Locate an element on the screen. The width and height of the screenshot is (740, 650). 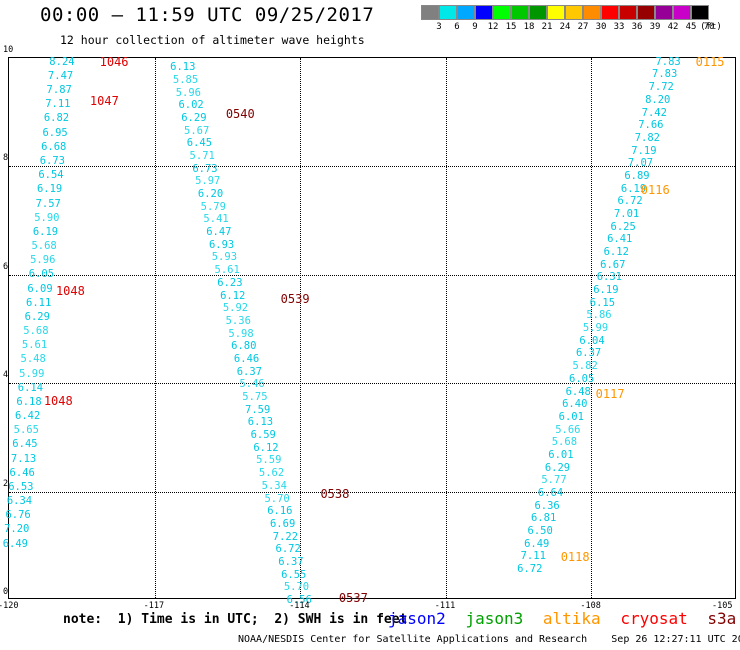
colorbar-label: 27 is located at coordinates (583, 27).